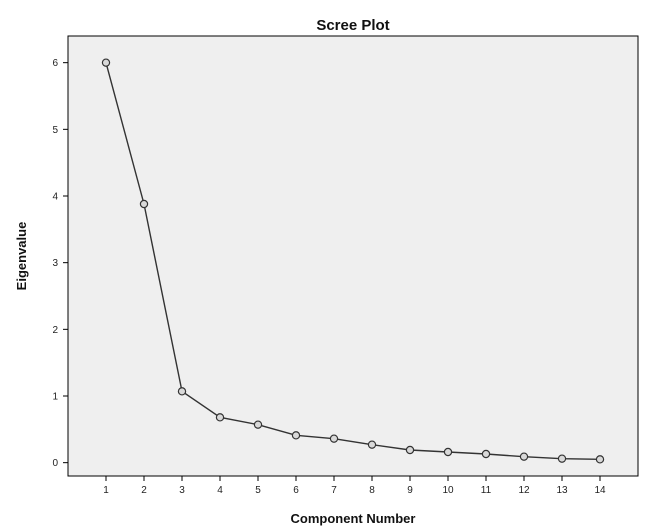 The width and height of the screenshot is (656, 531). What do you see at coordinates (55, 463) in the screenshot?
I see `y-tick-label: 0` at bounding box center [55, 463].